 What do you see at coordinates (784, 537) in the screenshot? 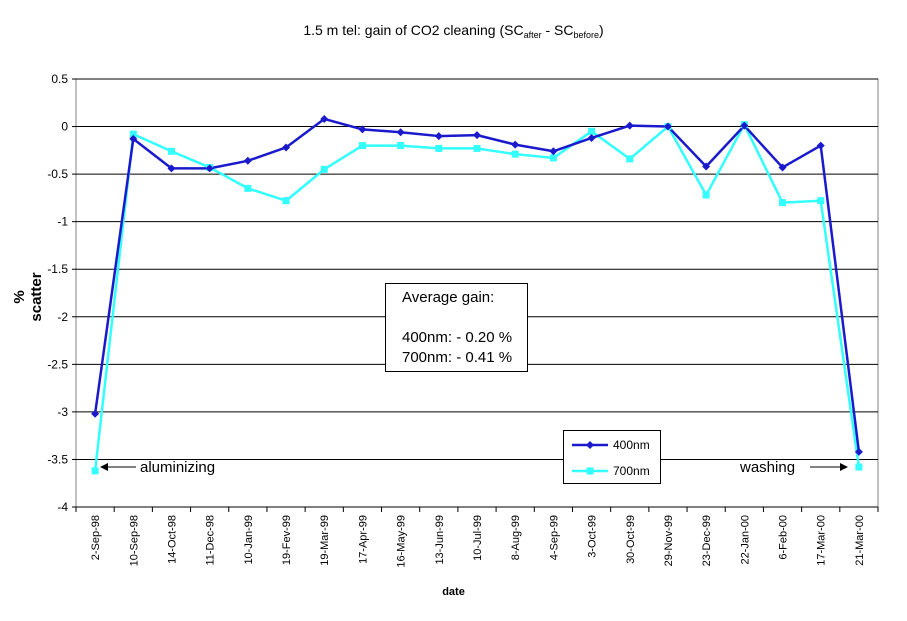
I see `x-tick-label: 6-Feb-00` at bounding box center [784, 537].